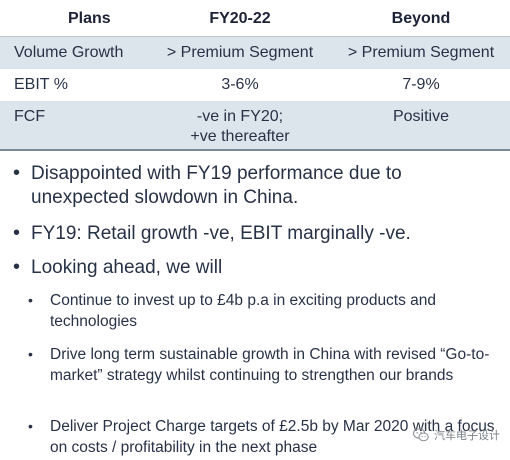  I want to click on row-label: FCF, so click(30, 116).